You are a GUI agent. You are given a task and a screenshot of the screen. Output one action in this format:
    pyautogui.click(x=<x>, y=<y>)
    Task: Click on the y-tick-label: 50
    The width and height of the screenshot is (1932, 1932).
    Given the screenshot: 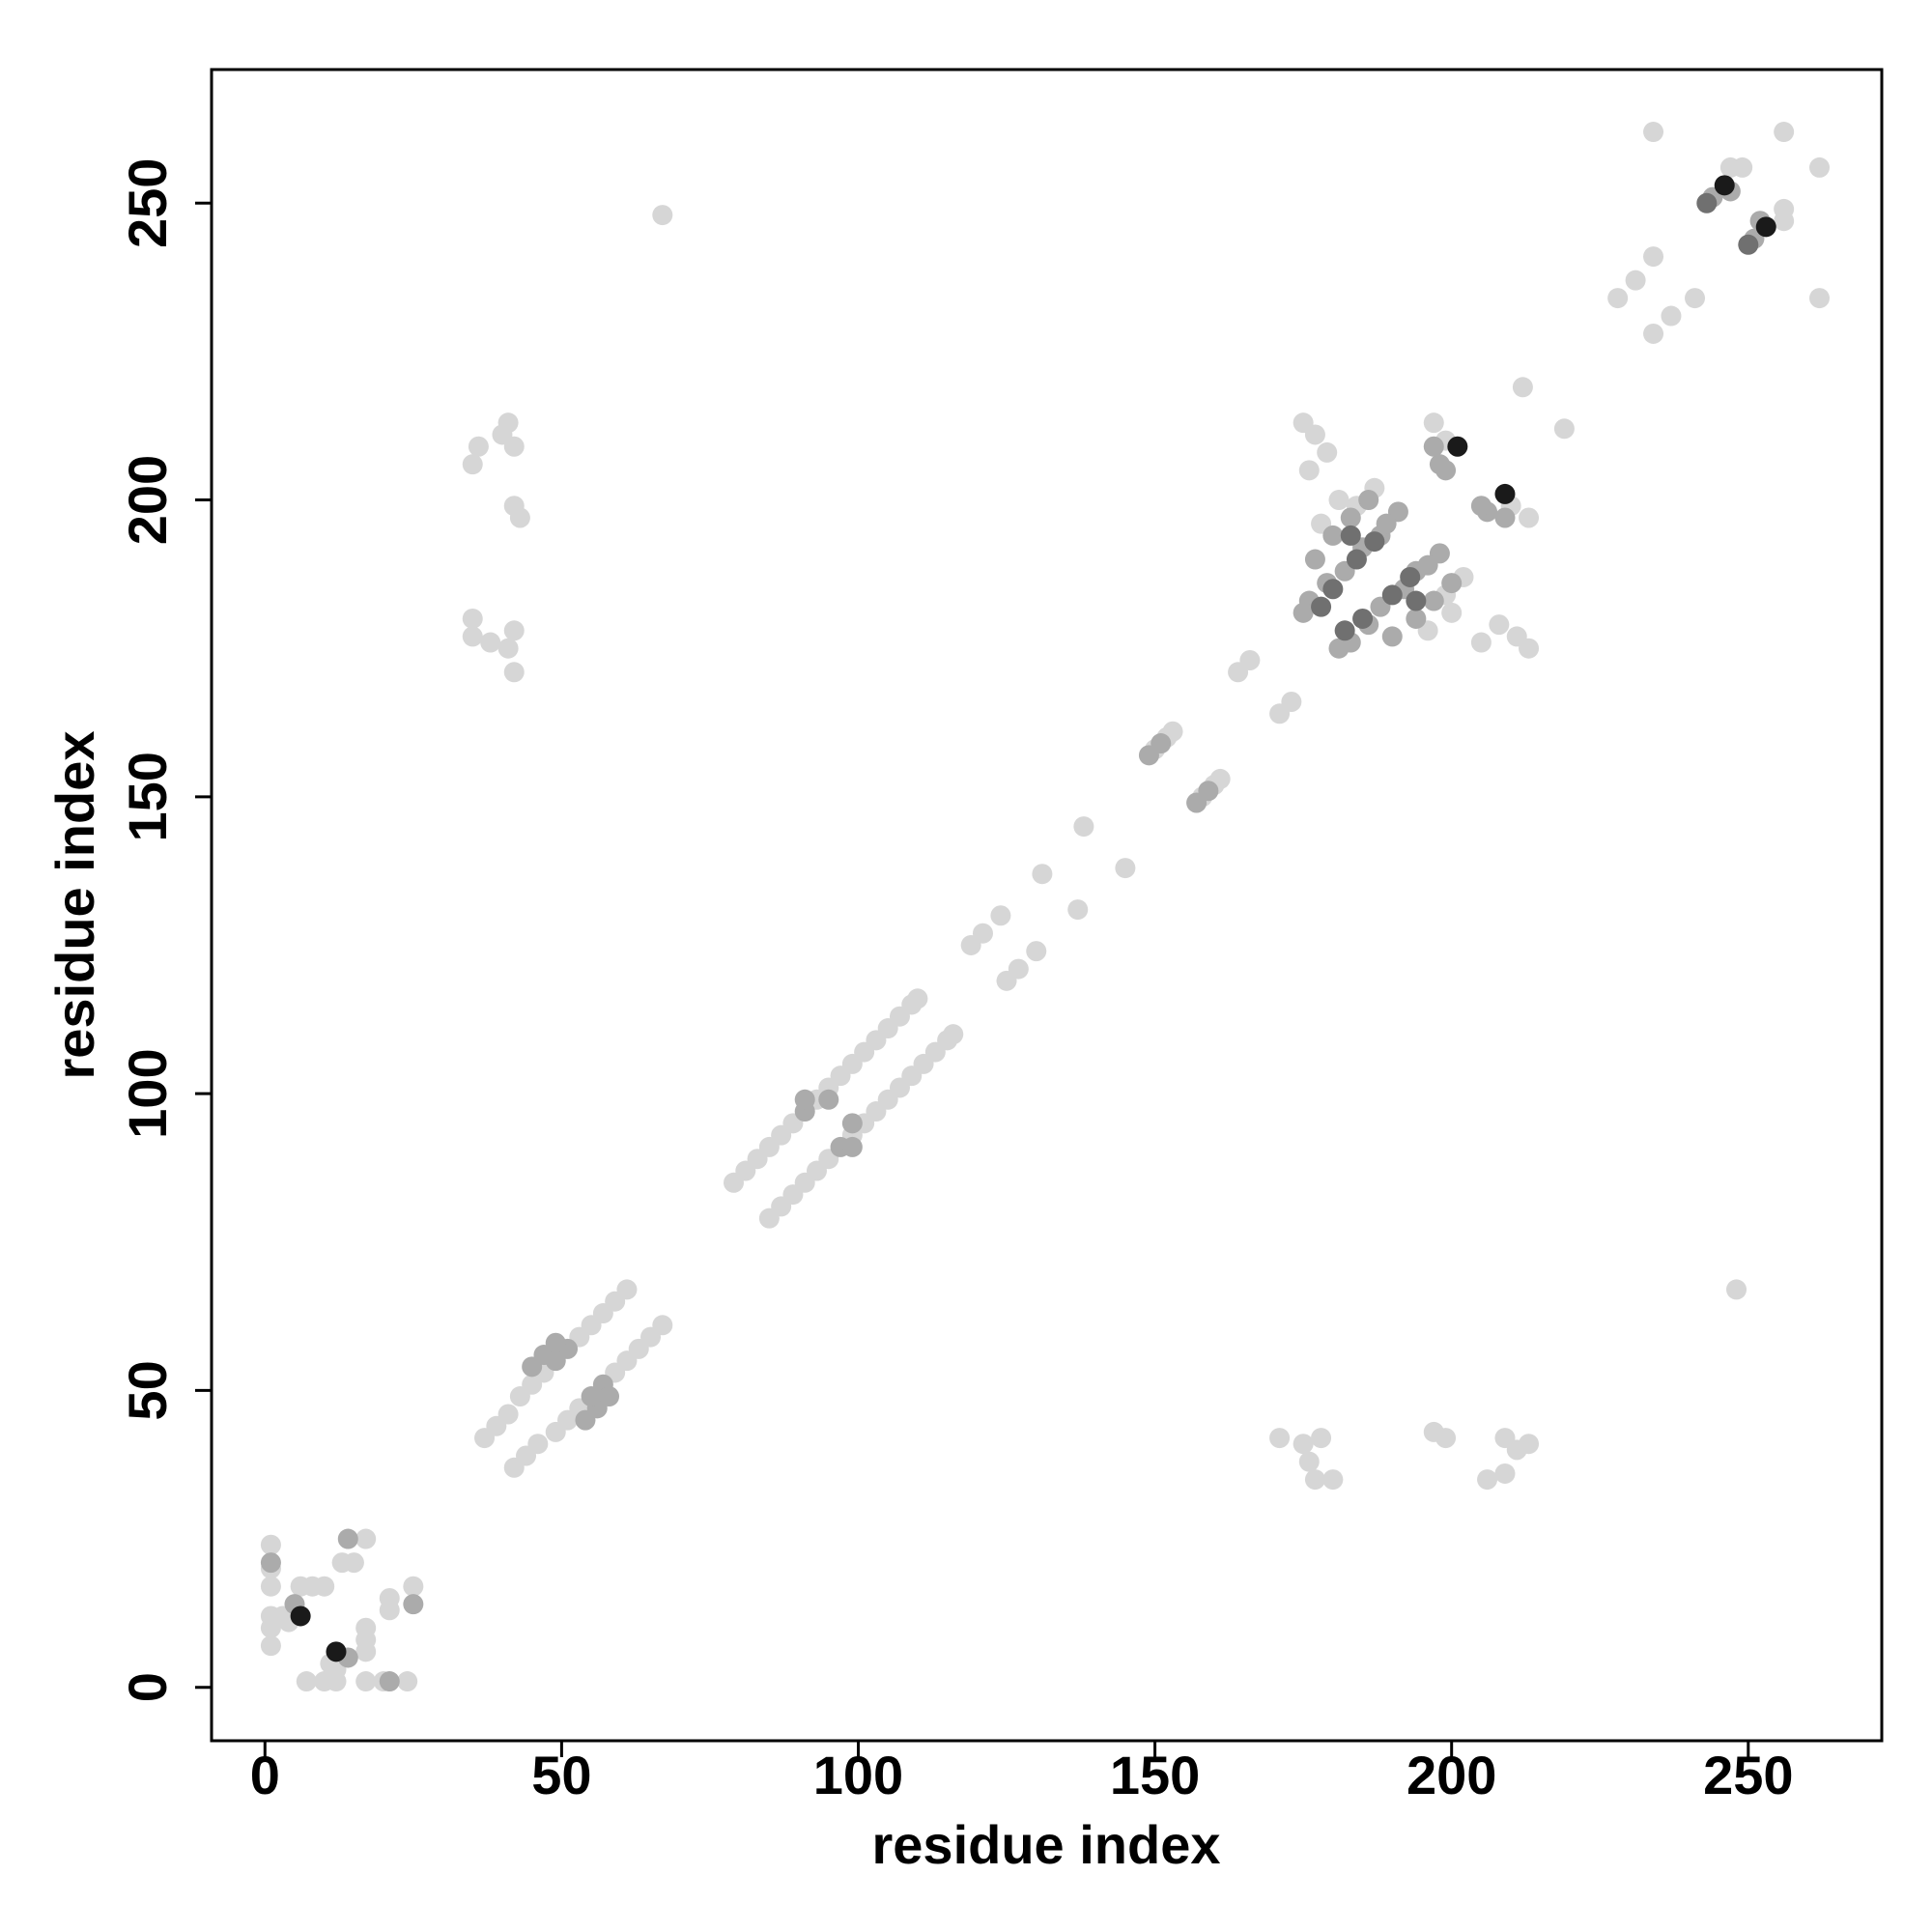 What is the action you would take?
    pyautogui.click(x=147, y=1390)
    